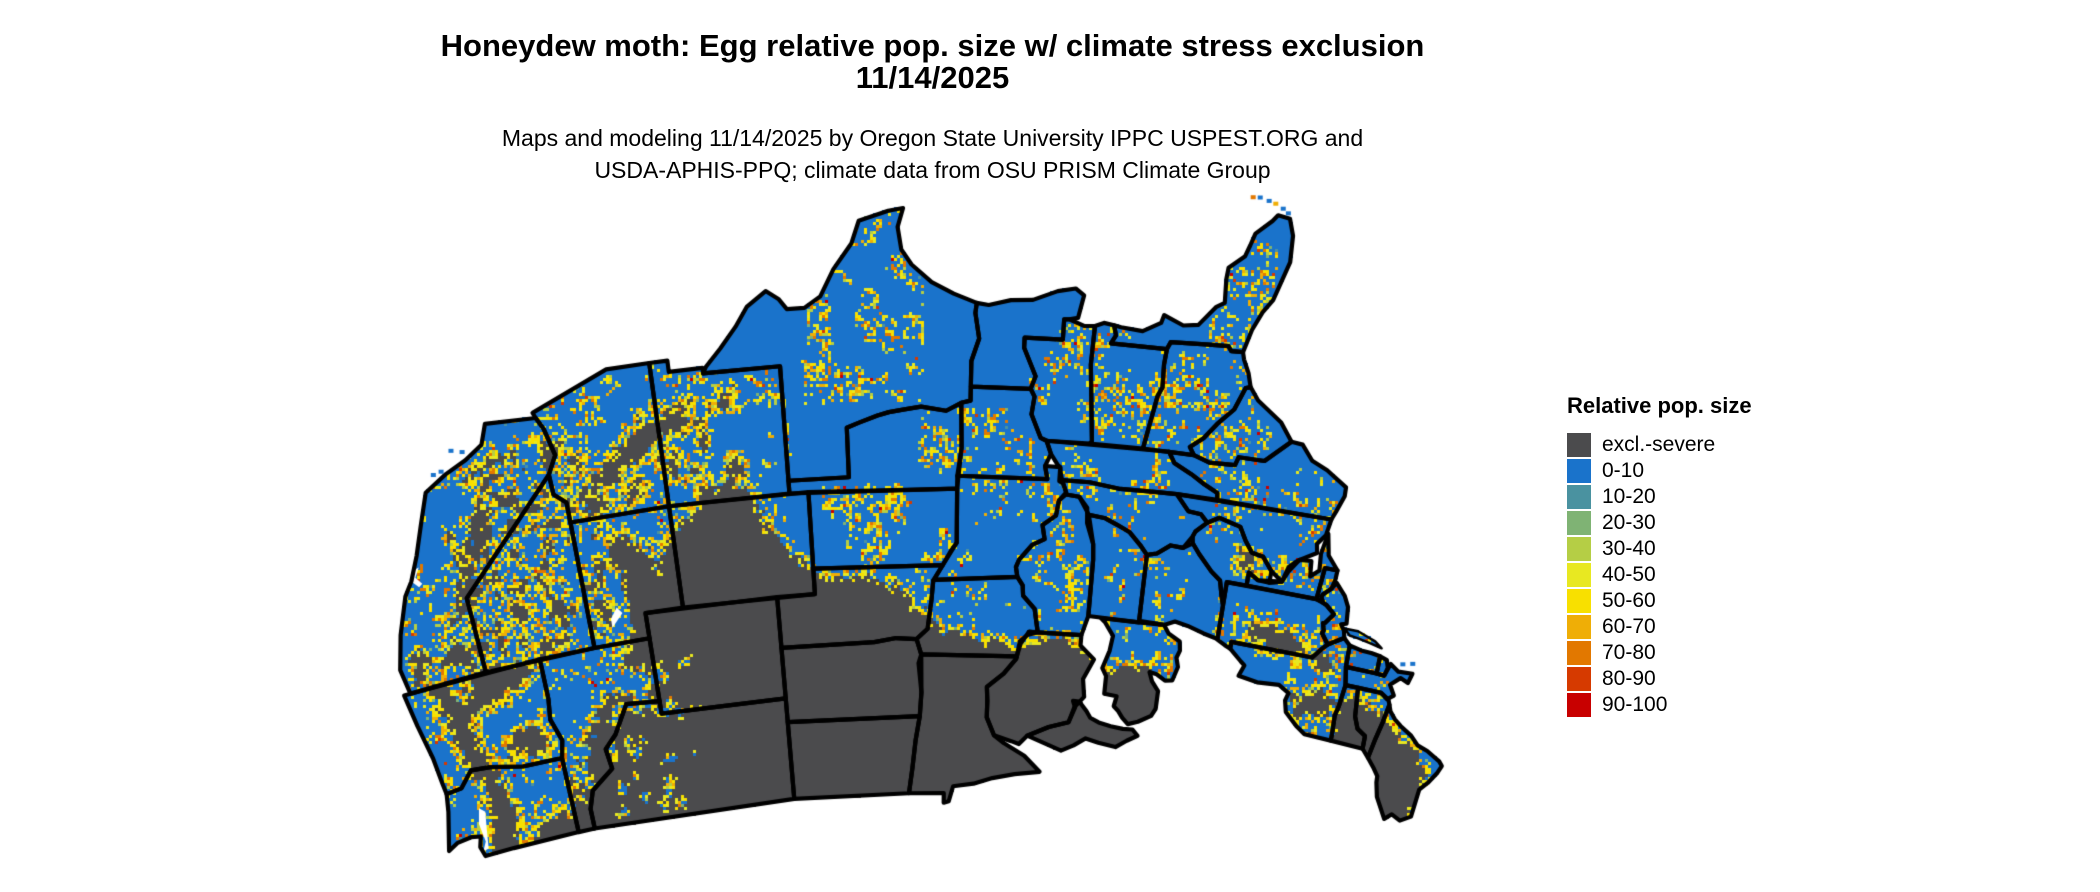  Describe the element at coordinates (1659, 471) in the screenshot. I see `legend-item: 0-10` at that location.